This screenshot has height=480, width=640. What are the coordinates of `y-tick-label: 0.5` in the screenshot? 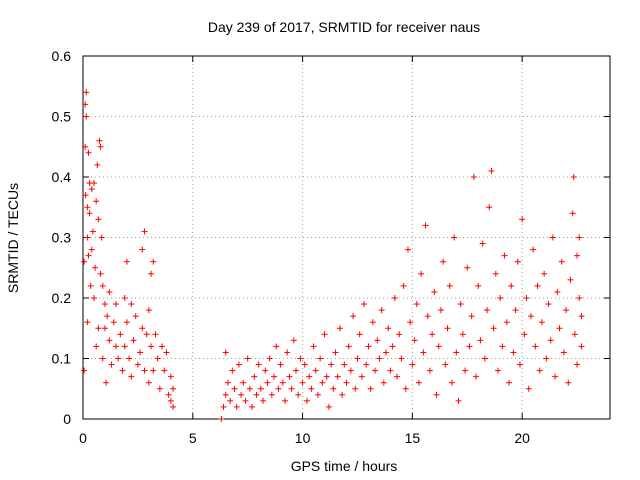 It's located at (62, 117).